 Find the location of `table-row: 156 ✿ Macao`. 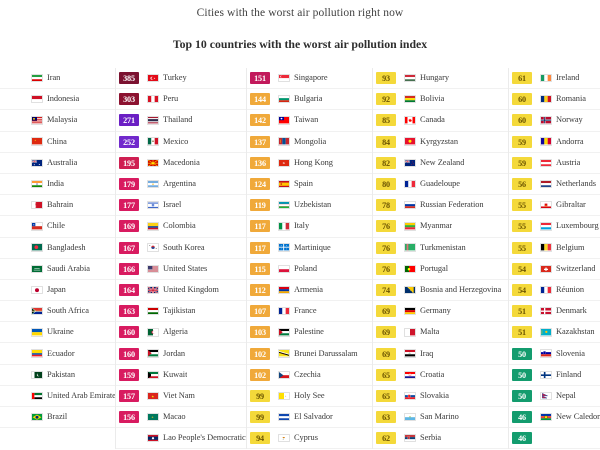

table-row: 156 ✿ Macao is located at coordinates (181, 418).